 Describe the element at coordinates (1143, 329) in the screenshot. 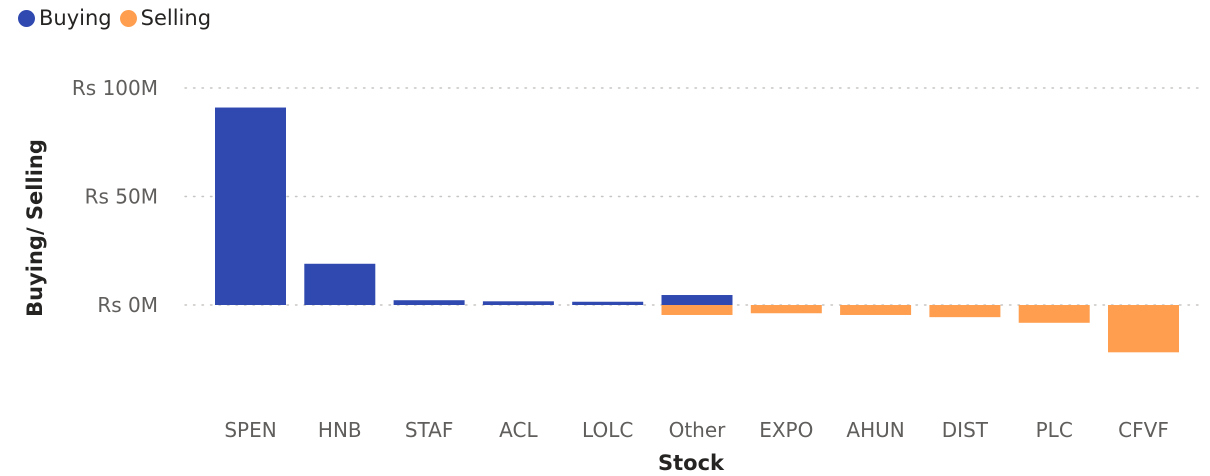

I see `bar-selling-cfvf` at that location.